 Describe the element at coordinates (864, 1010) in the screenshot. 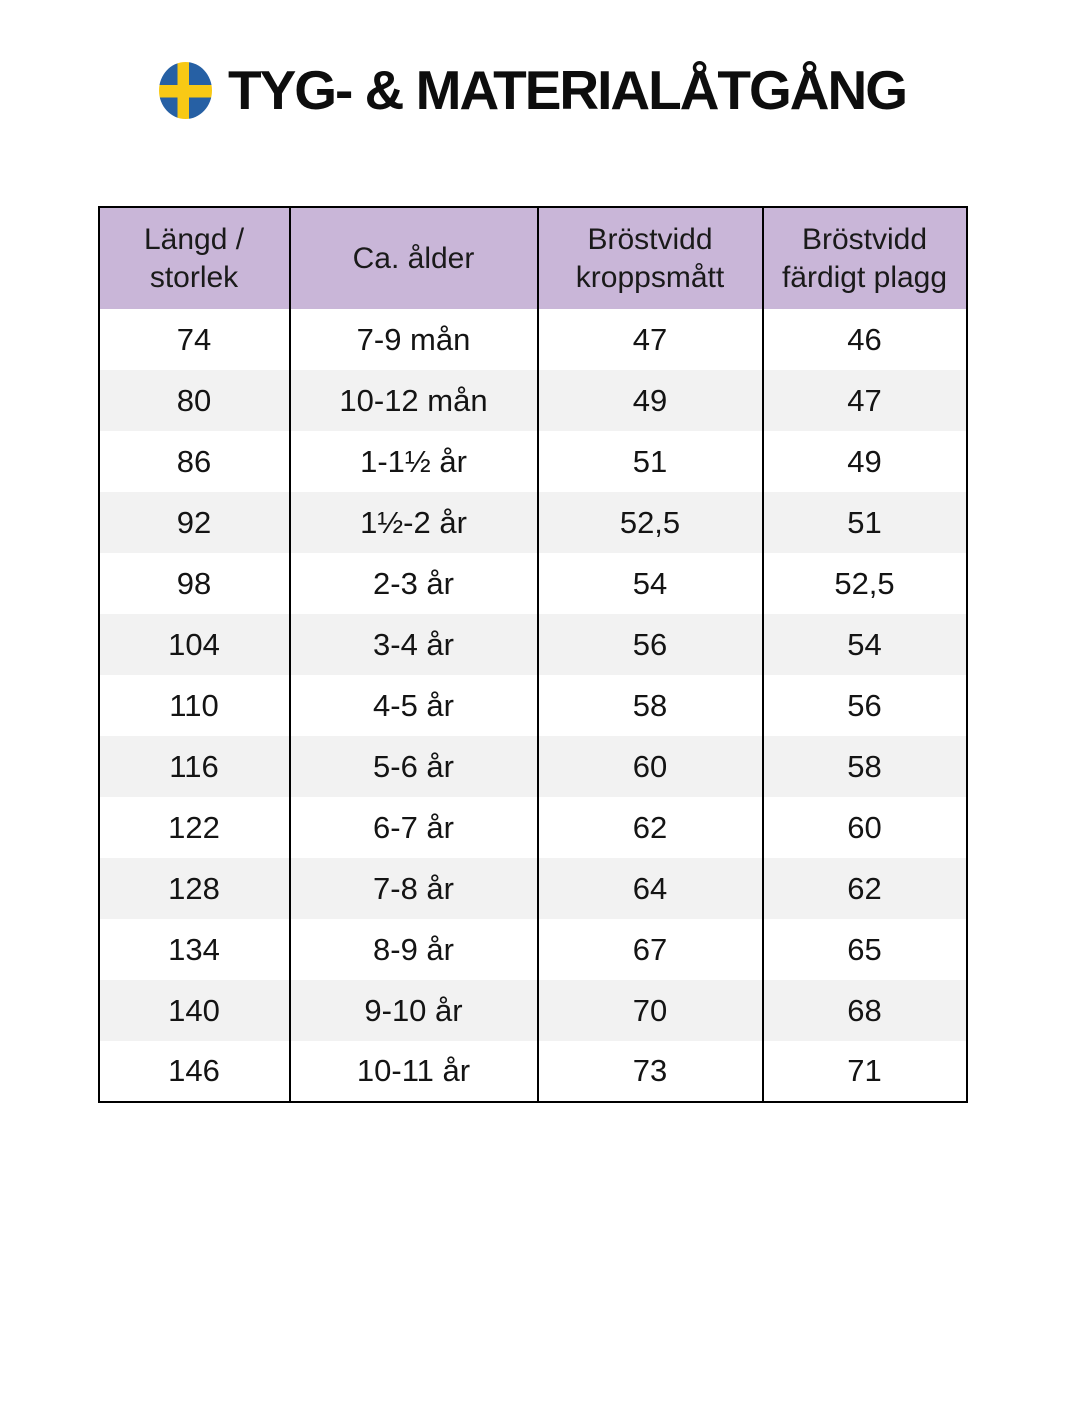

I see `table-cell: 68` at that location.